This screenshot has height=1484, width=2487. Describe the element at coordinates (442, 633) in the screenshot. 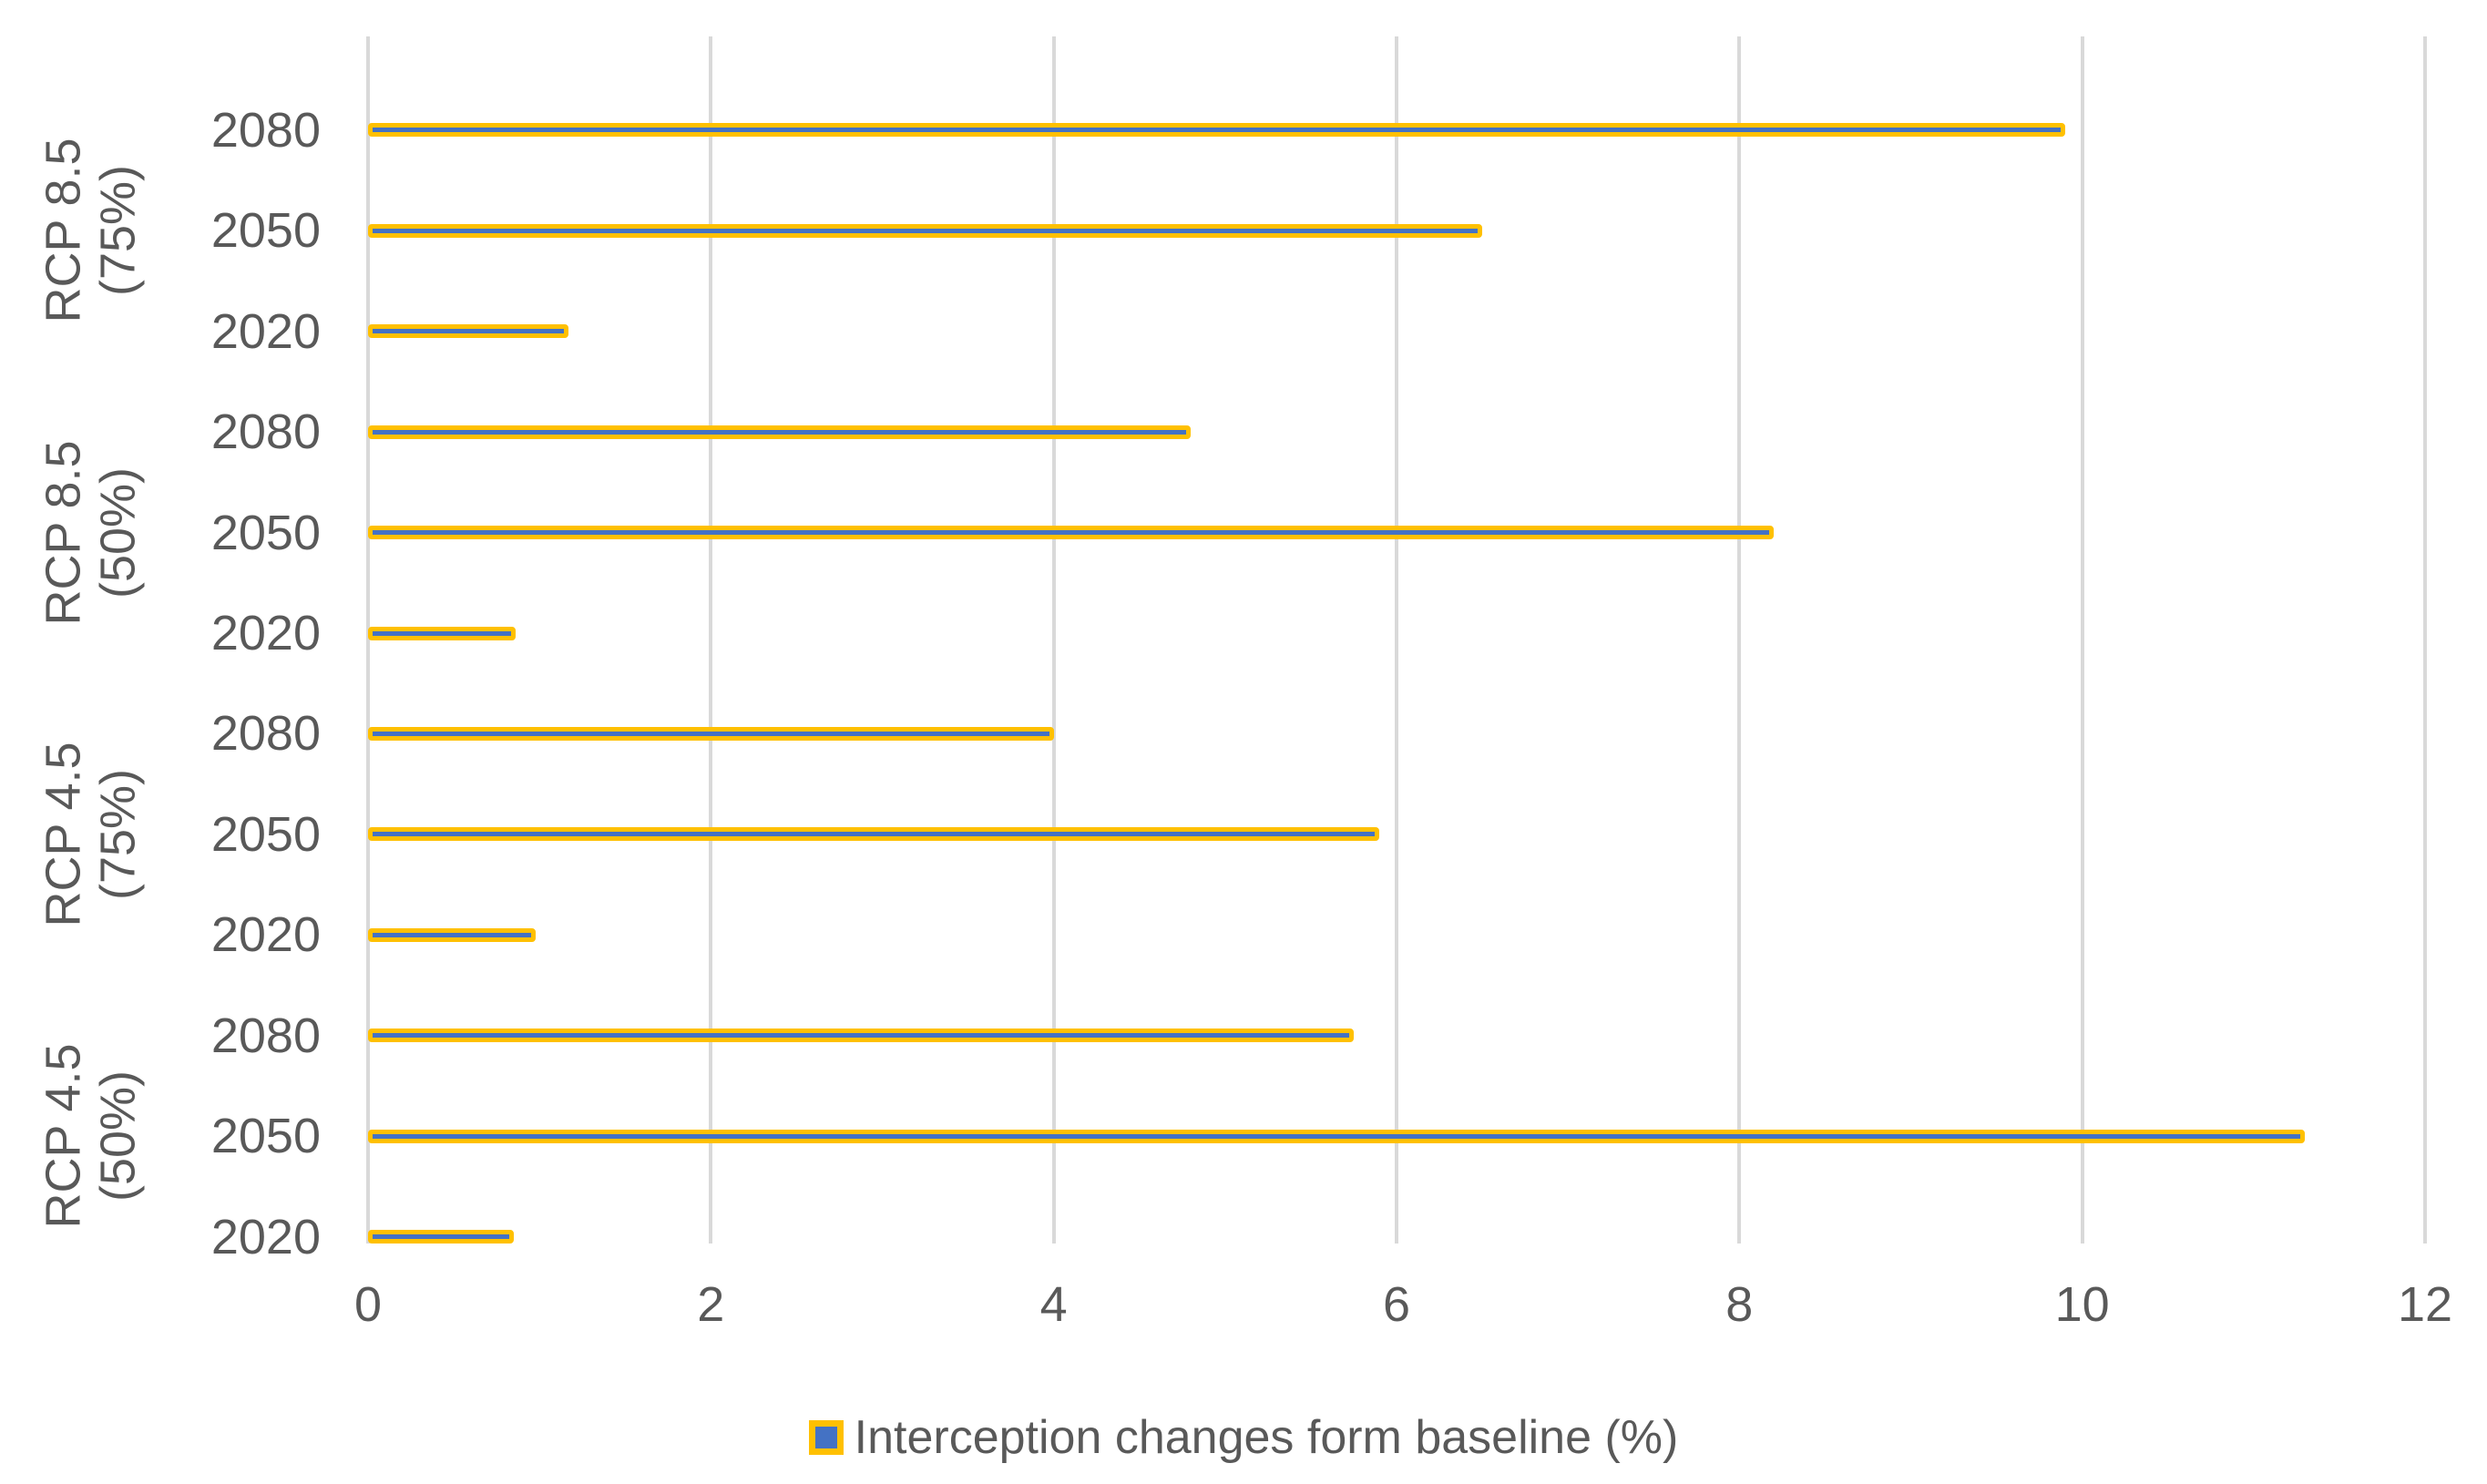

I see `bar-rcp-8.5-50--2020` at that location.